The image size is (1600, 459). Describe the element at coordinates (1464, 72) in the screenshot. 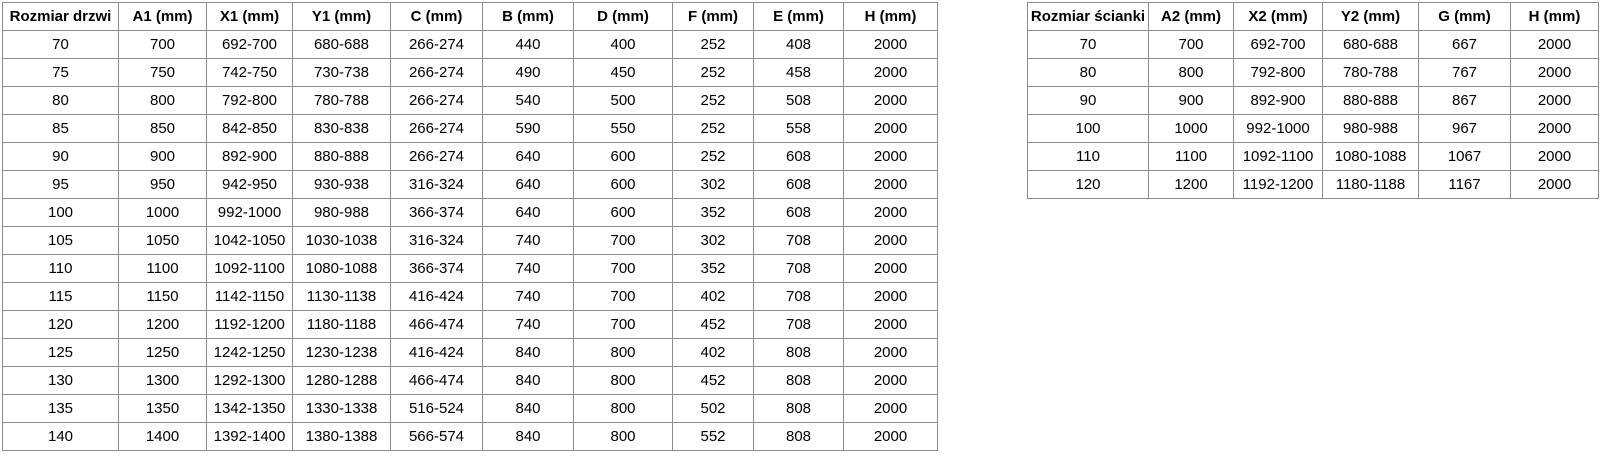

I see `table-cell: 767` at that location.